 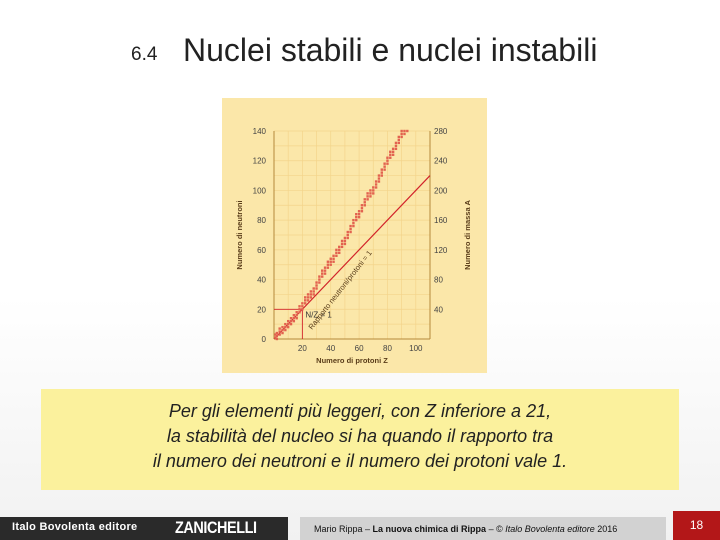 I want to click on credit-book: La nuova chimica di Rippa, so click(x=429, y=529).